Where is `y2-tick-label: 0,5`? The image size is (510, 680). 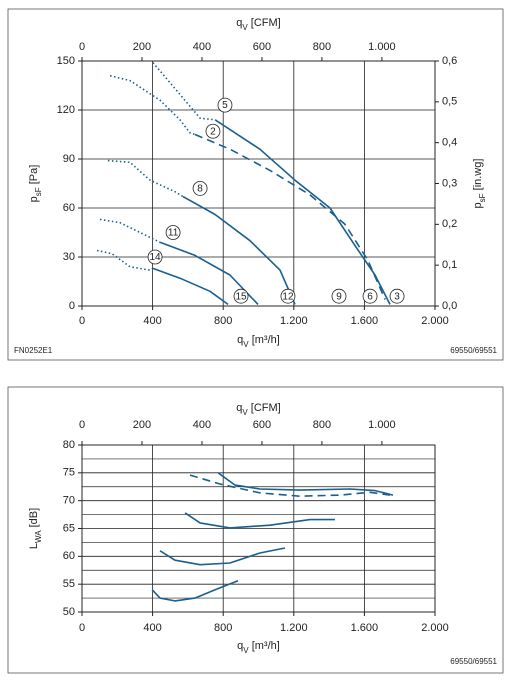
y2-tick-label: 0,5 is located at coordinates (449, 102).